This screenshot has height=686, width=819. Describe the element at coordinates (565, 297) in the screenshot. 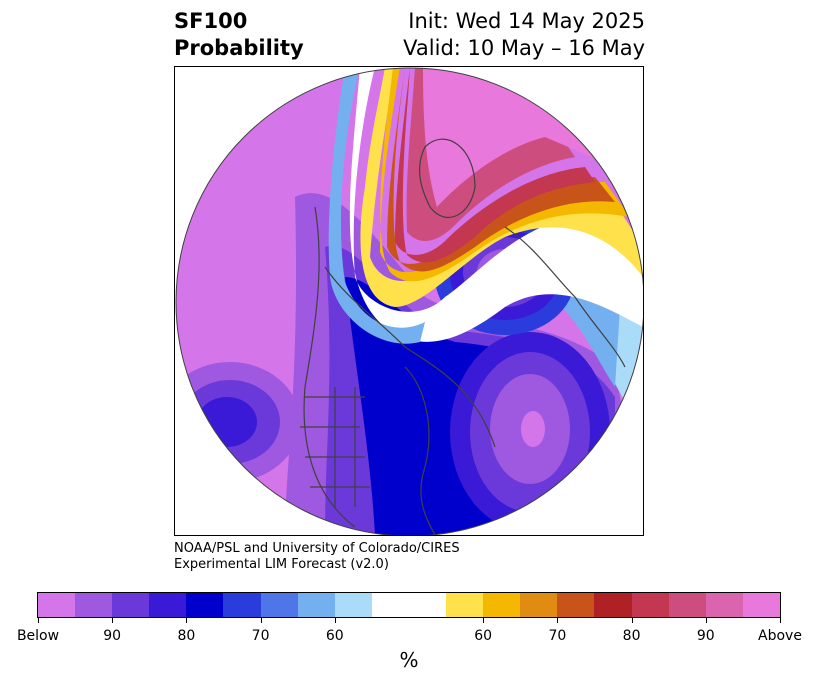

I see `coast-europe` at that location.